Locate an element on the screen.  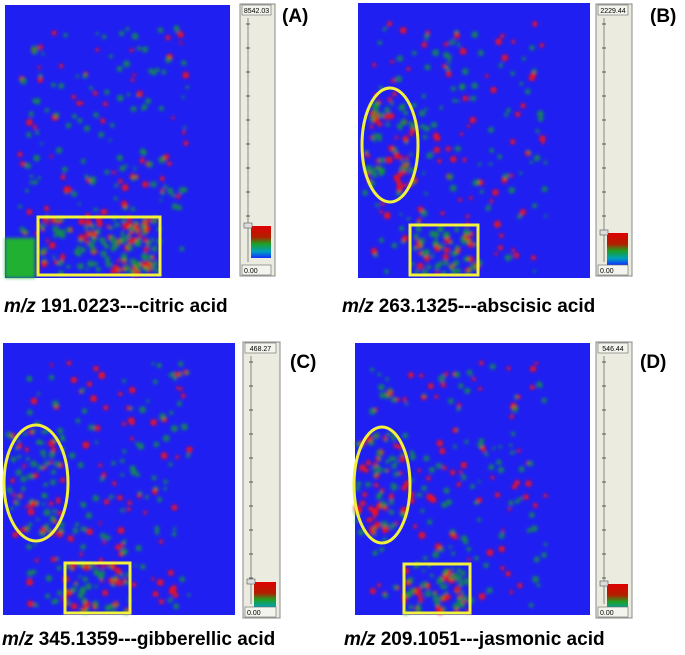
caption-mz: m/z is located at coordinates (18, 639).